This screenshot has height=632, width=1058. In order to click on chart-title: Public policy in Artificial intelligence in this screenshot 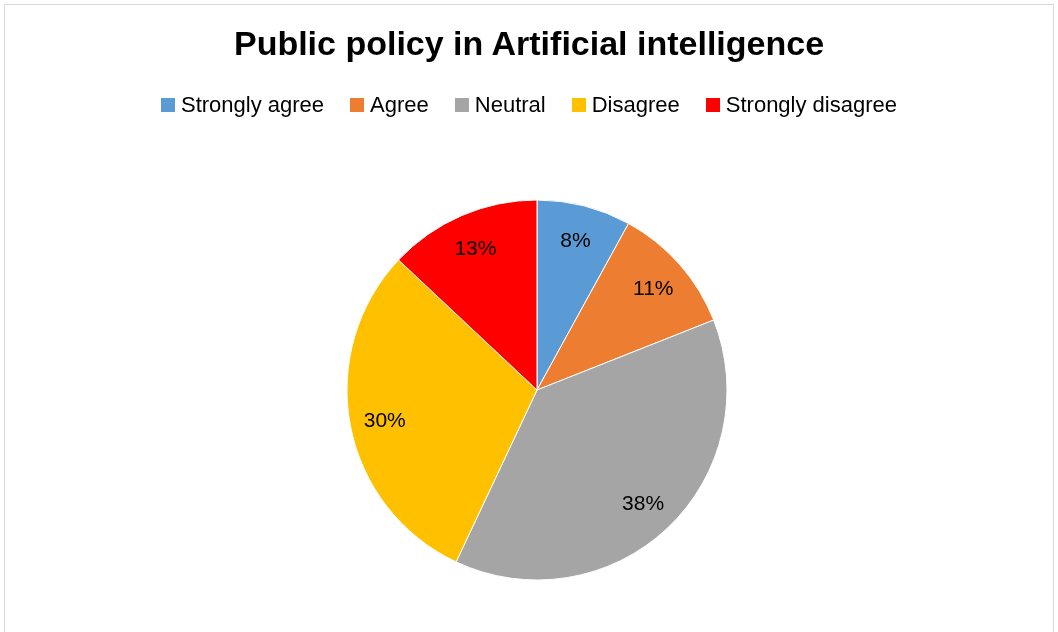, I will do `click(529, 43)`.